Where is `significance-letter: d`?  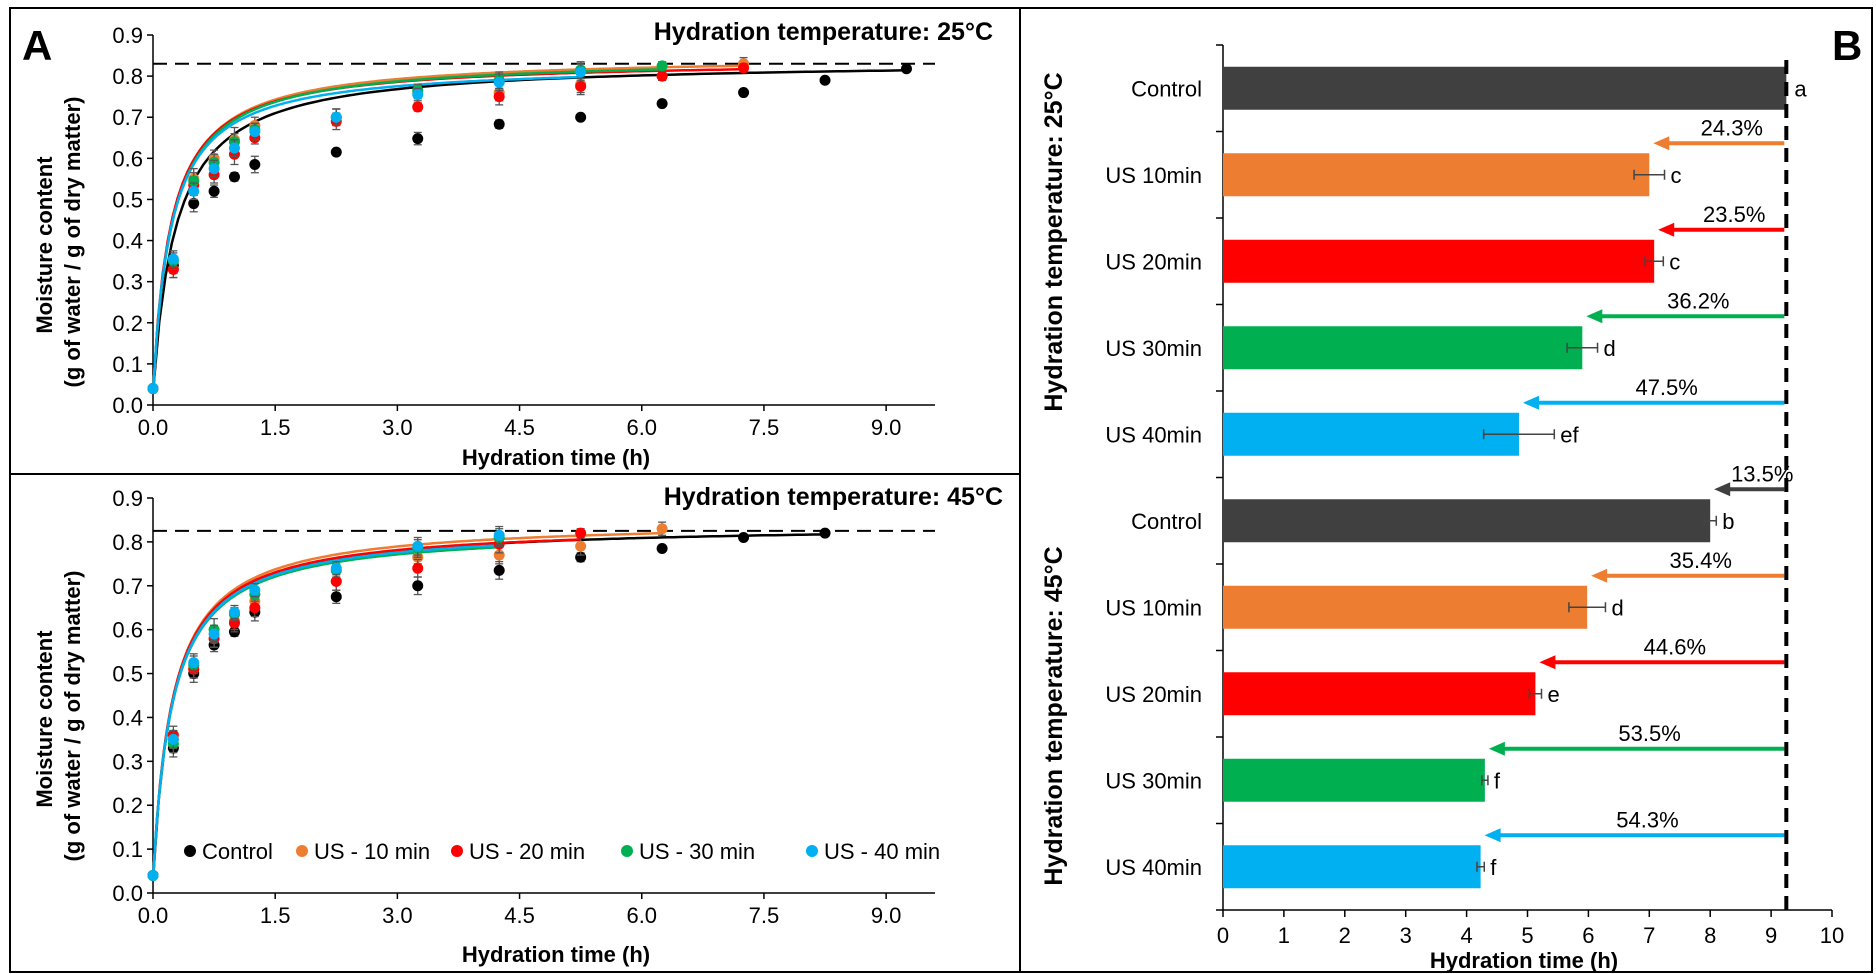
significance-letter: d is located at coordinates (1617, 607).